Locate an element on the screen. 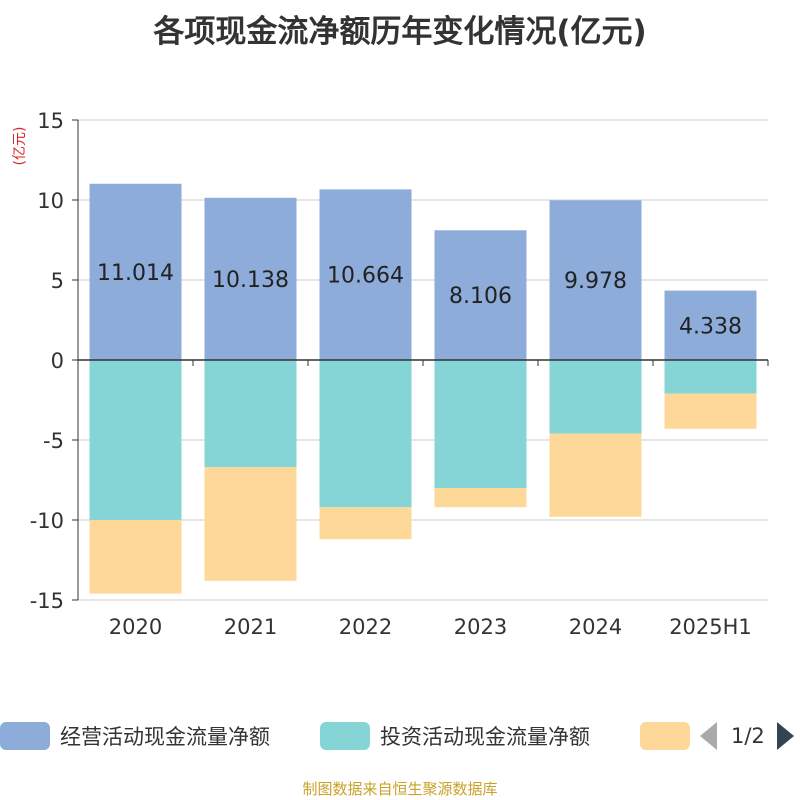 The height and width of the screenshot is (800, 800). data-label: 10.664 is located at coordinates (365, 276).